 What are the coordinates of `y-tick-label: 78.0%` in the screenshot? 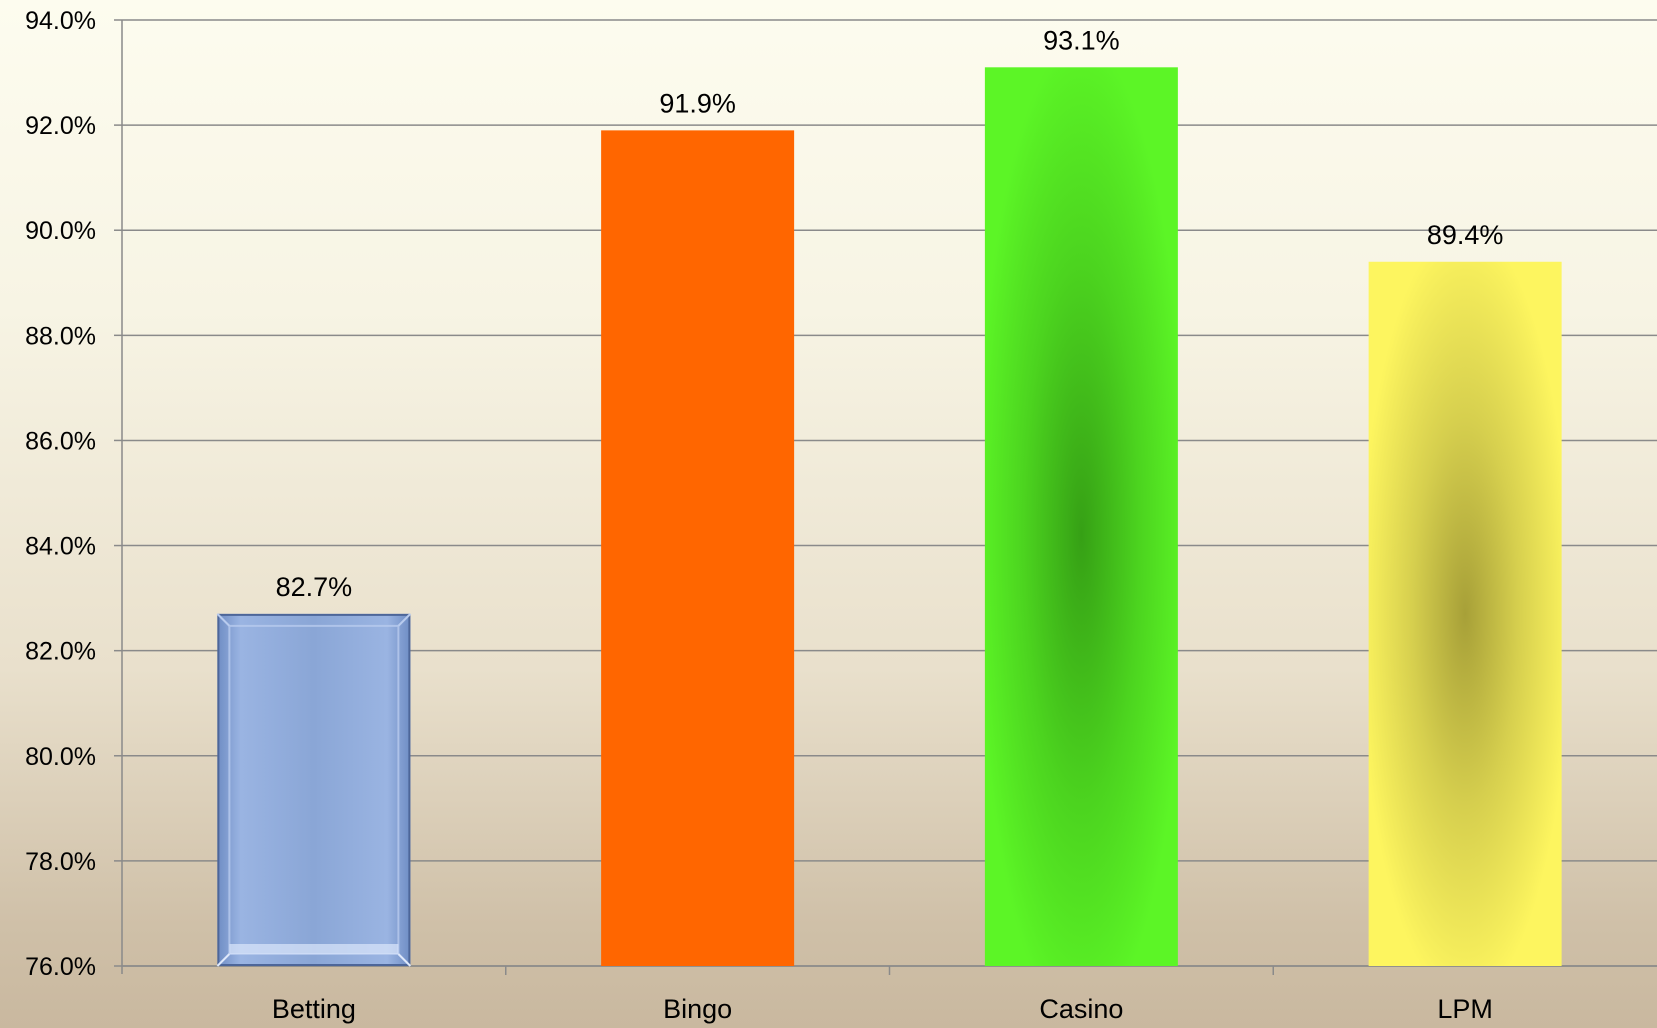 It's located at (60, 862).